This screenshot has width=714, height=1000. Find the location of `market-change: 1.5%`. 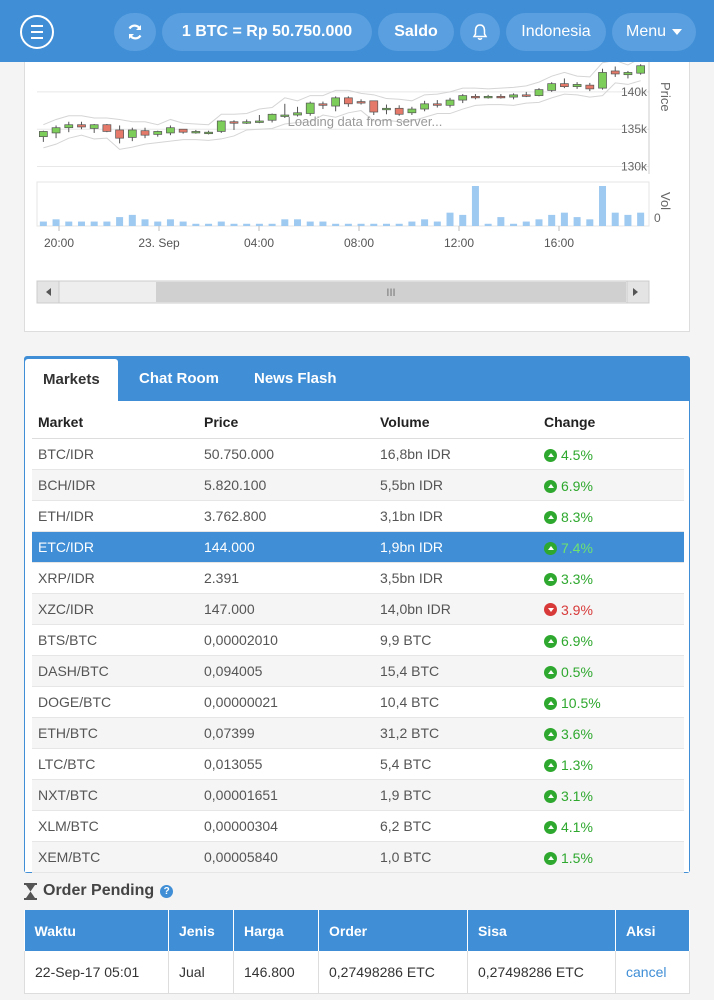

market-change: 1.5% is located at coordinates (611, 857).